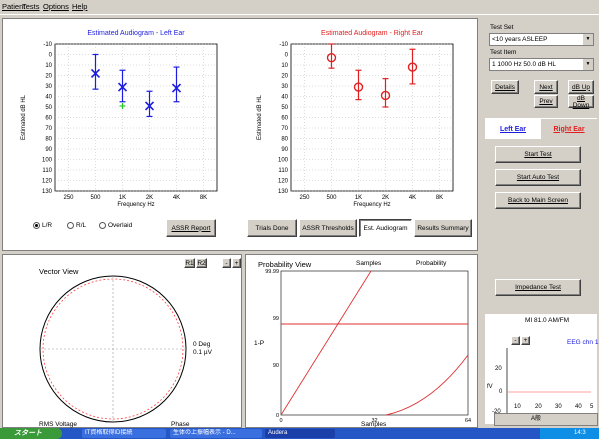 The height and width of the screenshot is (439, 599). Describe the element at coordinates (47, 192) in the screenshot. I see `left-audiogram-ytick: 130` at that location.